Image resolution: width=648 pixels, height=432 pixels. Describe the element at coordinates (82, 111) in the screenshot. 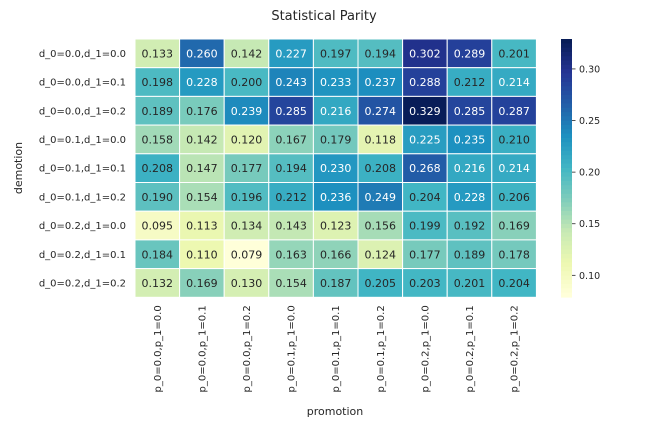

I see `y-tick-label: d_0=0.0,d_1=0.2` at that location.